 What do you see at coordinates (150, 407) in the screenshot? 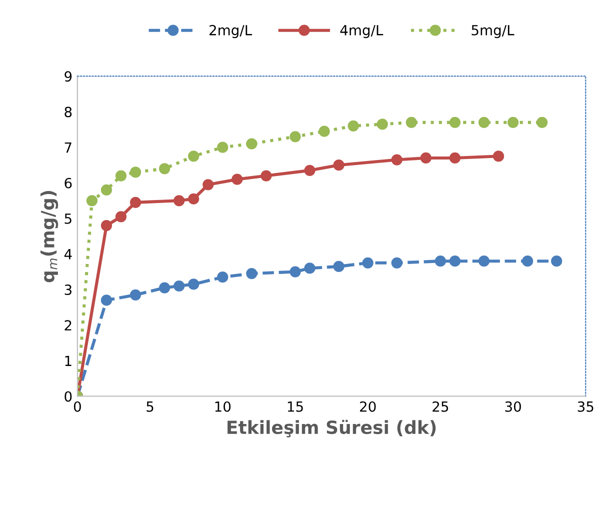
I see `x-tick-label: 5` at bounding box center [150, 407].